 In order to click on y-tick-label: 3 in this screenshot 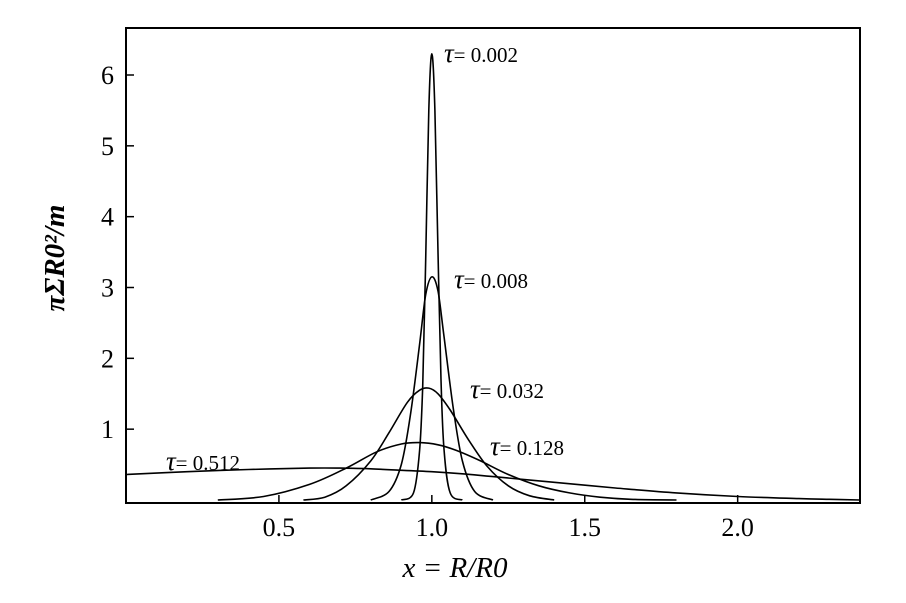, I will do `click(107, 288)`.